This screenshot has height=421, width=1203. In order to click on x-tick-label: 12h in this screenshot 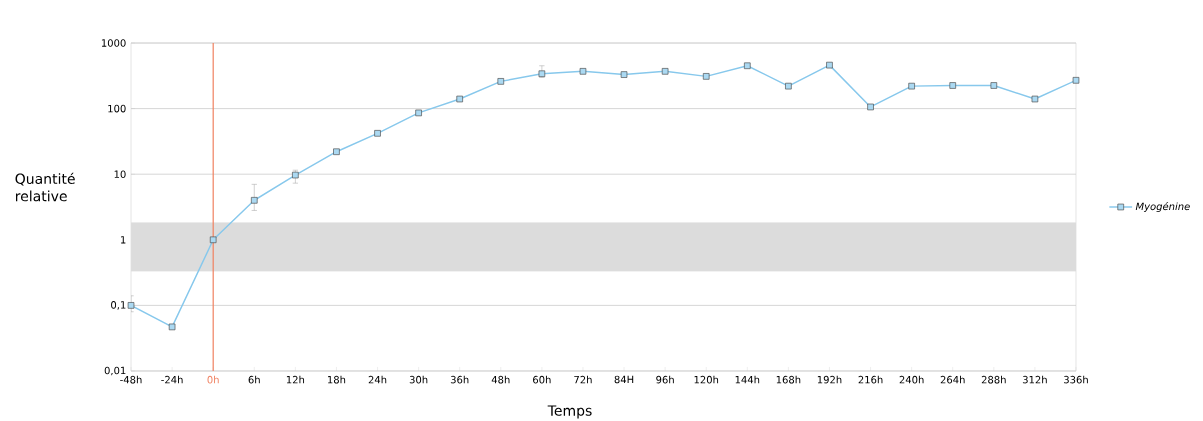, I will do `click(295, 379)`.